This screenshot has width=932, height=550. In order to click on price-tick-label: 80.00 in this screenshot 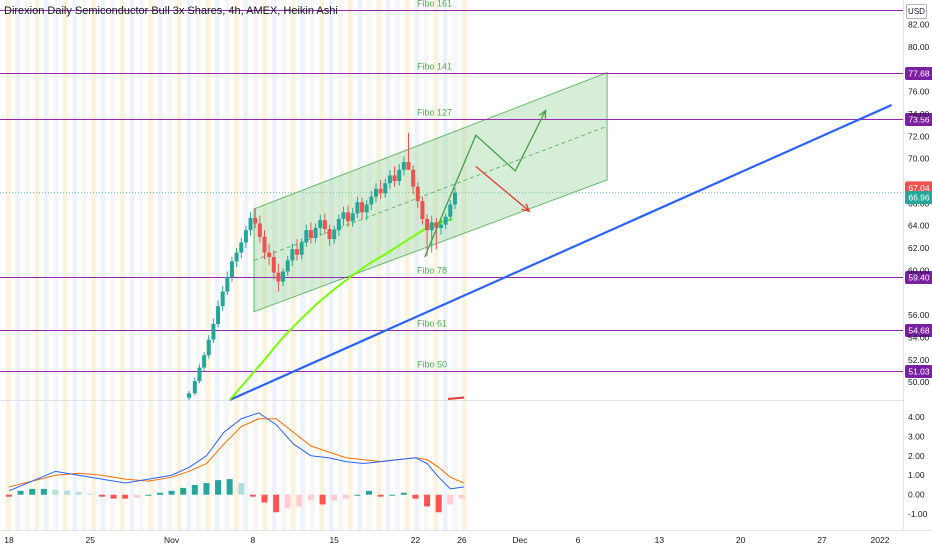, I will do `click(919, 47)`.